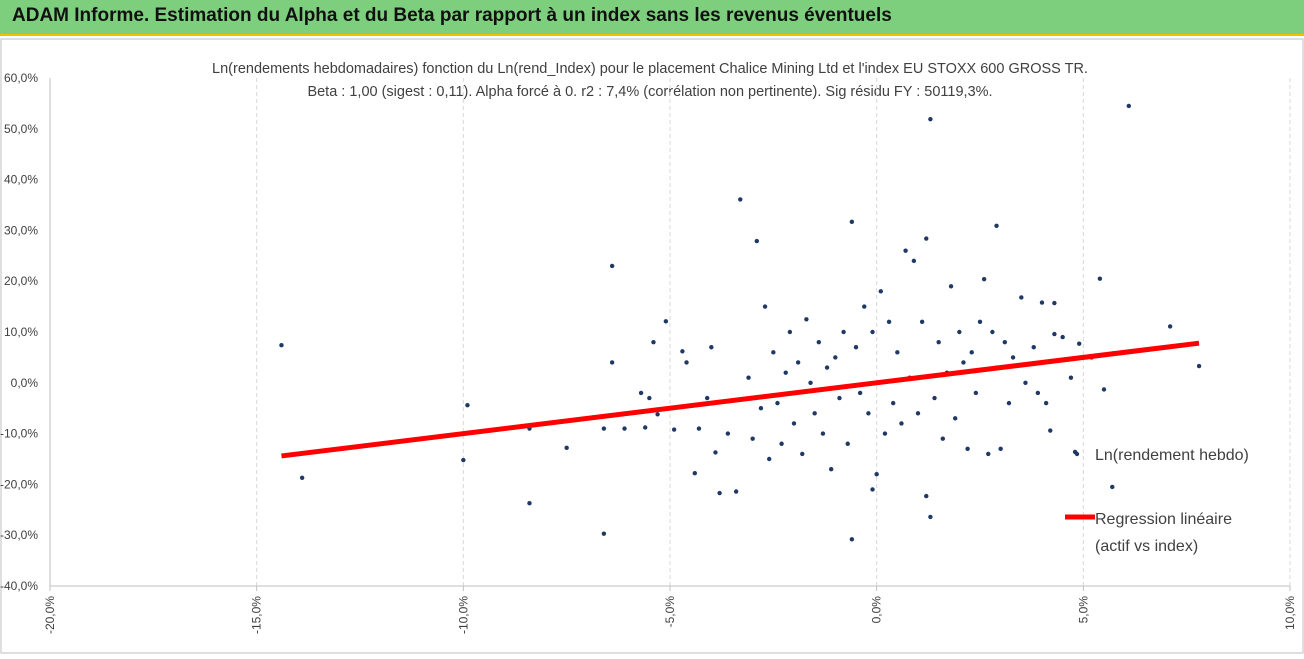 This screenshot has width=1304, height=659. What do you see at coordinates (1290, 613) in the screenshot?
I see `x-tick-label: 10,0%` at bounding box center [1290, 613].